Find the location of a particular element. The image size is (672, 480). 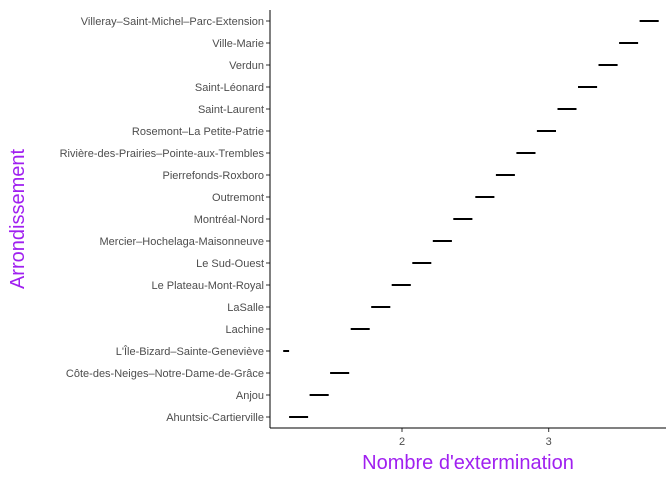

y-tick-label: Anjou is located at coordinates (250, 396).